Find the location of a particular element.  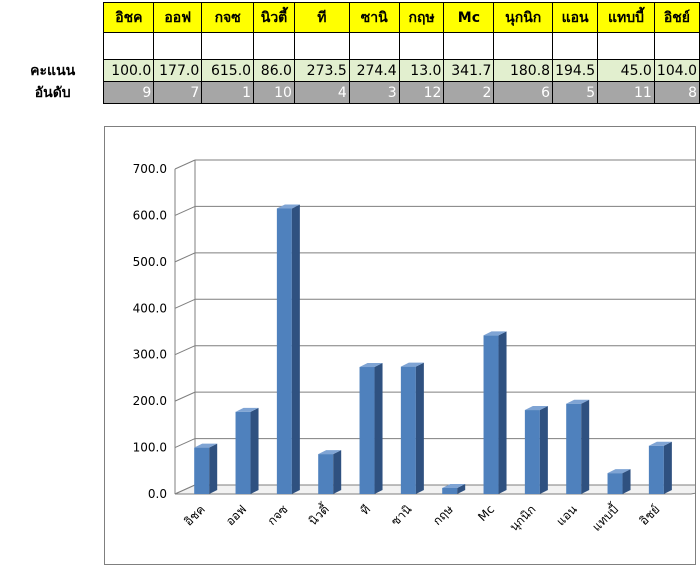

score-cell: 45.0 is located at coordinates (626, 70).